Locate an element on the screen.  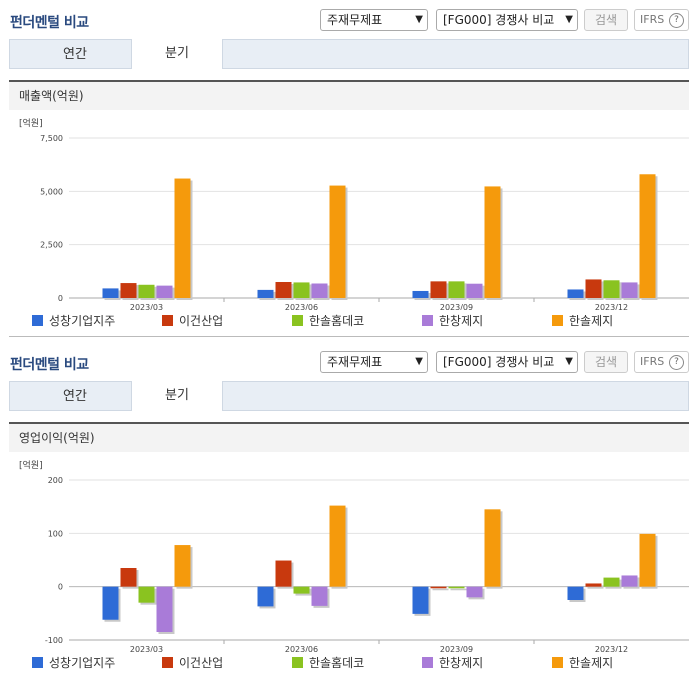
y-tick-label: 2,500 is located at coordinates (51, 245).